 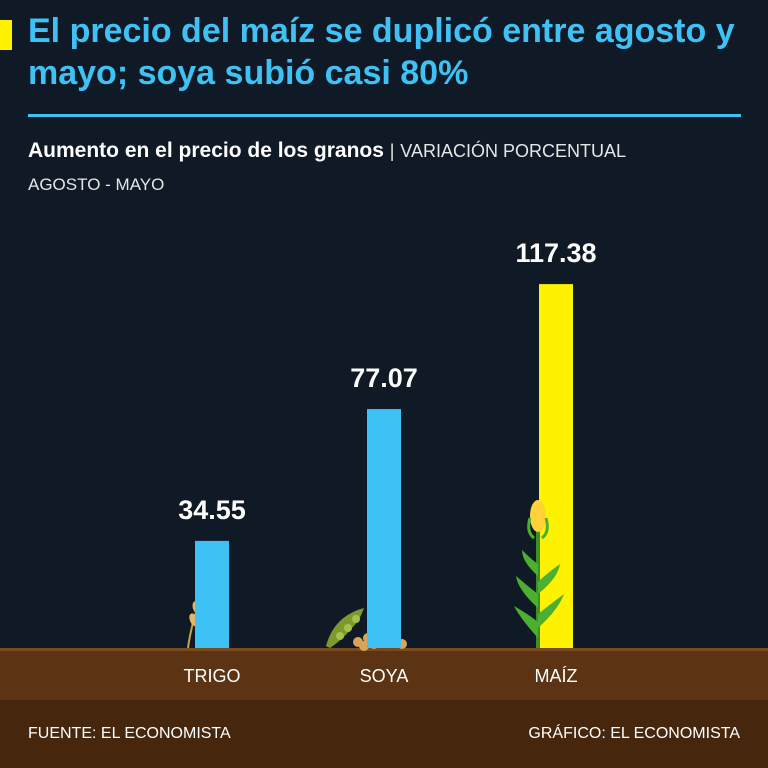 What do you see at coordinates (513, 151) in the screenshot?
I see `chart-unit: VARIACIÓN PORCENTUAL` at bounding box center [513, 151].